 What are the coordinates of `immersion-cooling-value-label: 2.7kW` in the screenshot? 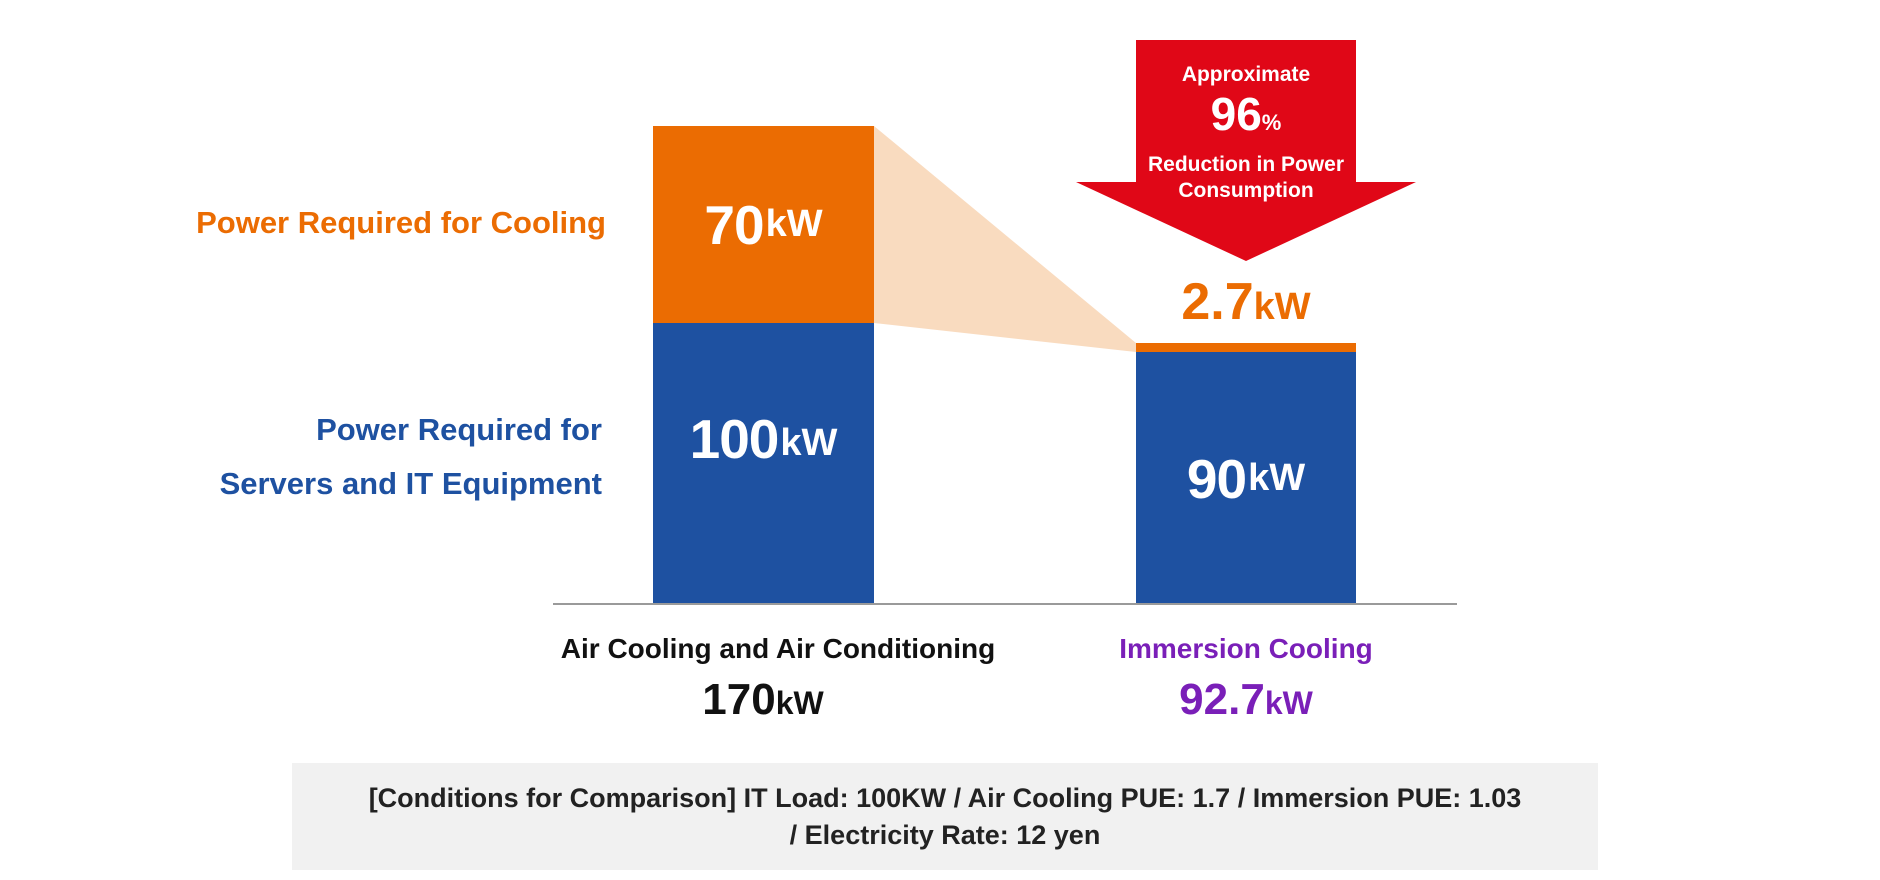 It's located at (1246, 302).